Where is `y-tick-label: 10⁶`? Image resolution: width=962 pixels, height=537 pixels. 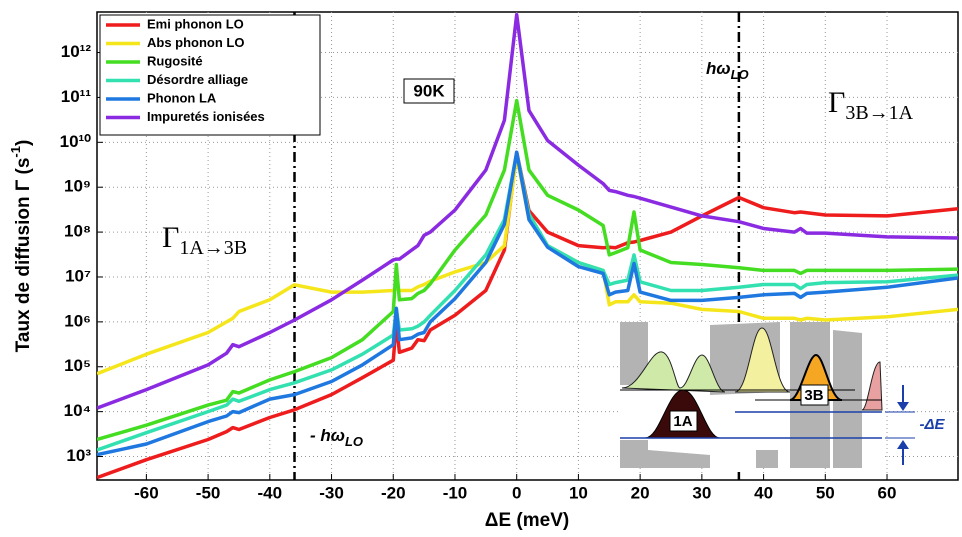
y-tick-label: 10⁶ is located at coordinates (77, 320).